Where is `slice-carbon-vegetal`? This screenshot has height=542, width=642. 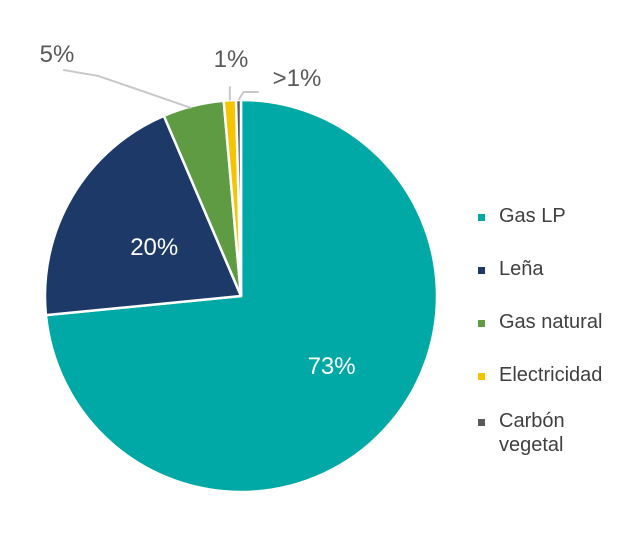 slice-carbon-vegetal is located at coordinates (238, 198).